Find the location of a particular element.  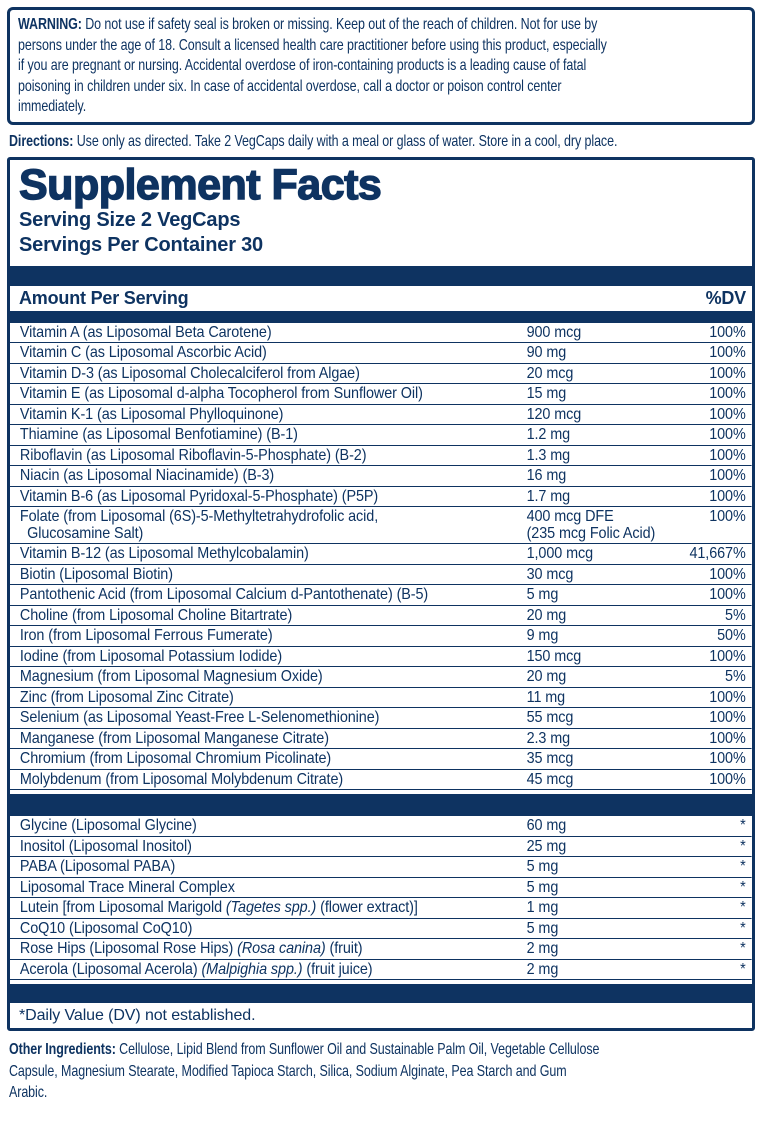

nutrient-amount: 90 mg is located at coordinates (602, 353).